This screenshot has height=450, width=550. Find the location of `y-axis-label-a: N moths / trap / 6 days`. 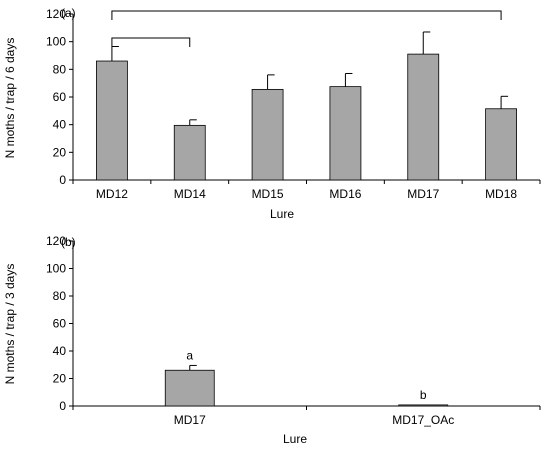

y-axis-label-a: N moths / trap / 6 days is located at coordinates (10, 98).